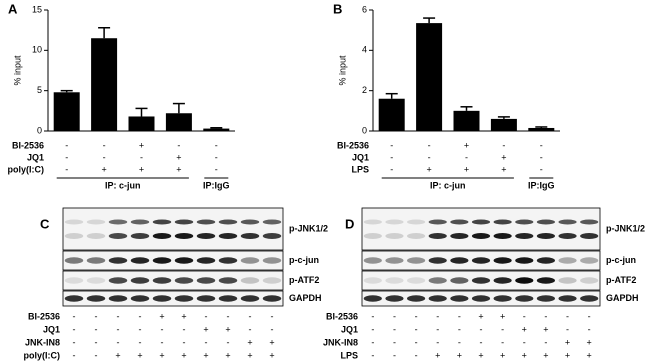  What do you see at coordinates (448, 185) in the screenshot?
I see `group-label: IP: c-jun` at bounding box center [448, 185].